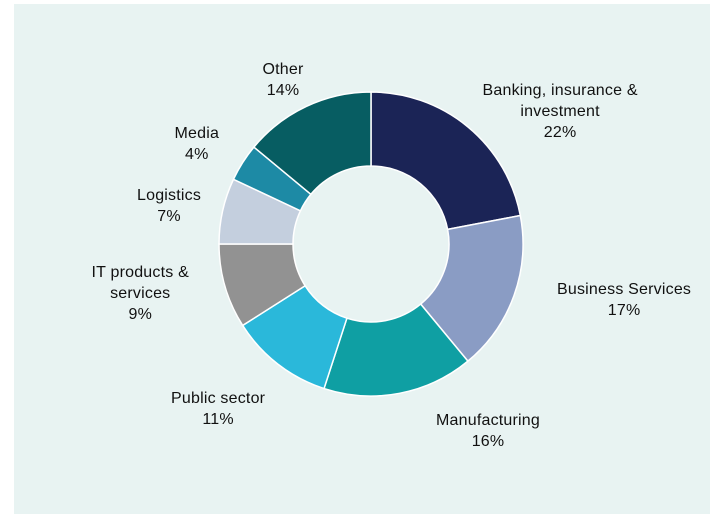 The image size is (717, 518). I want to click on slice-label-7: Other 14%, so click(283, 80).